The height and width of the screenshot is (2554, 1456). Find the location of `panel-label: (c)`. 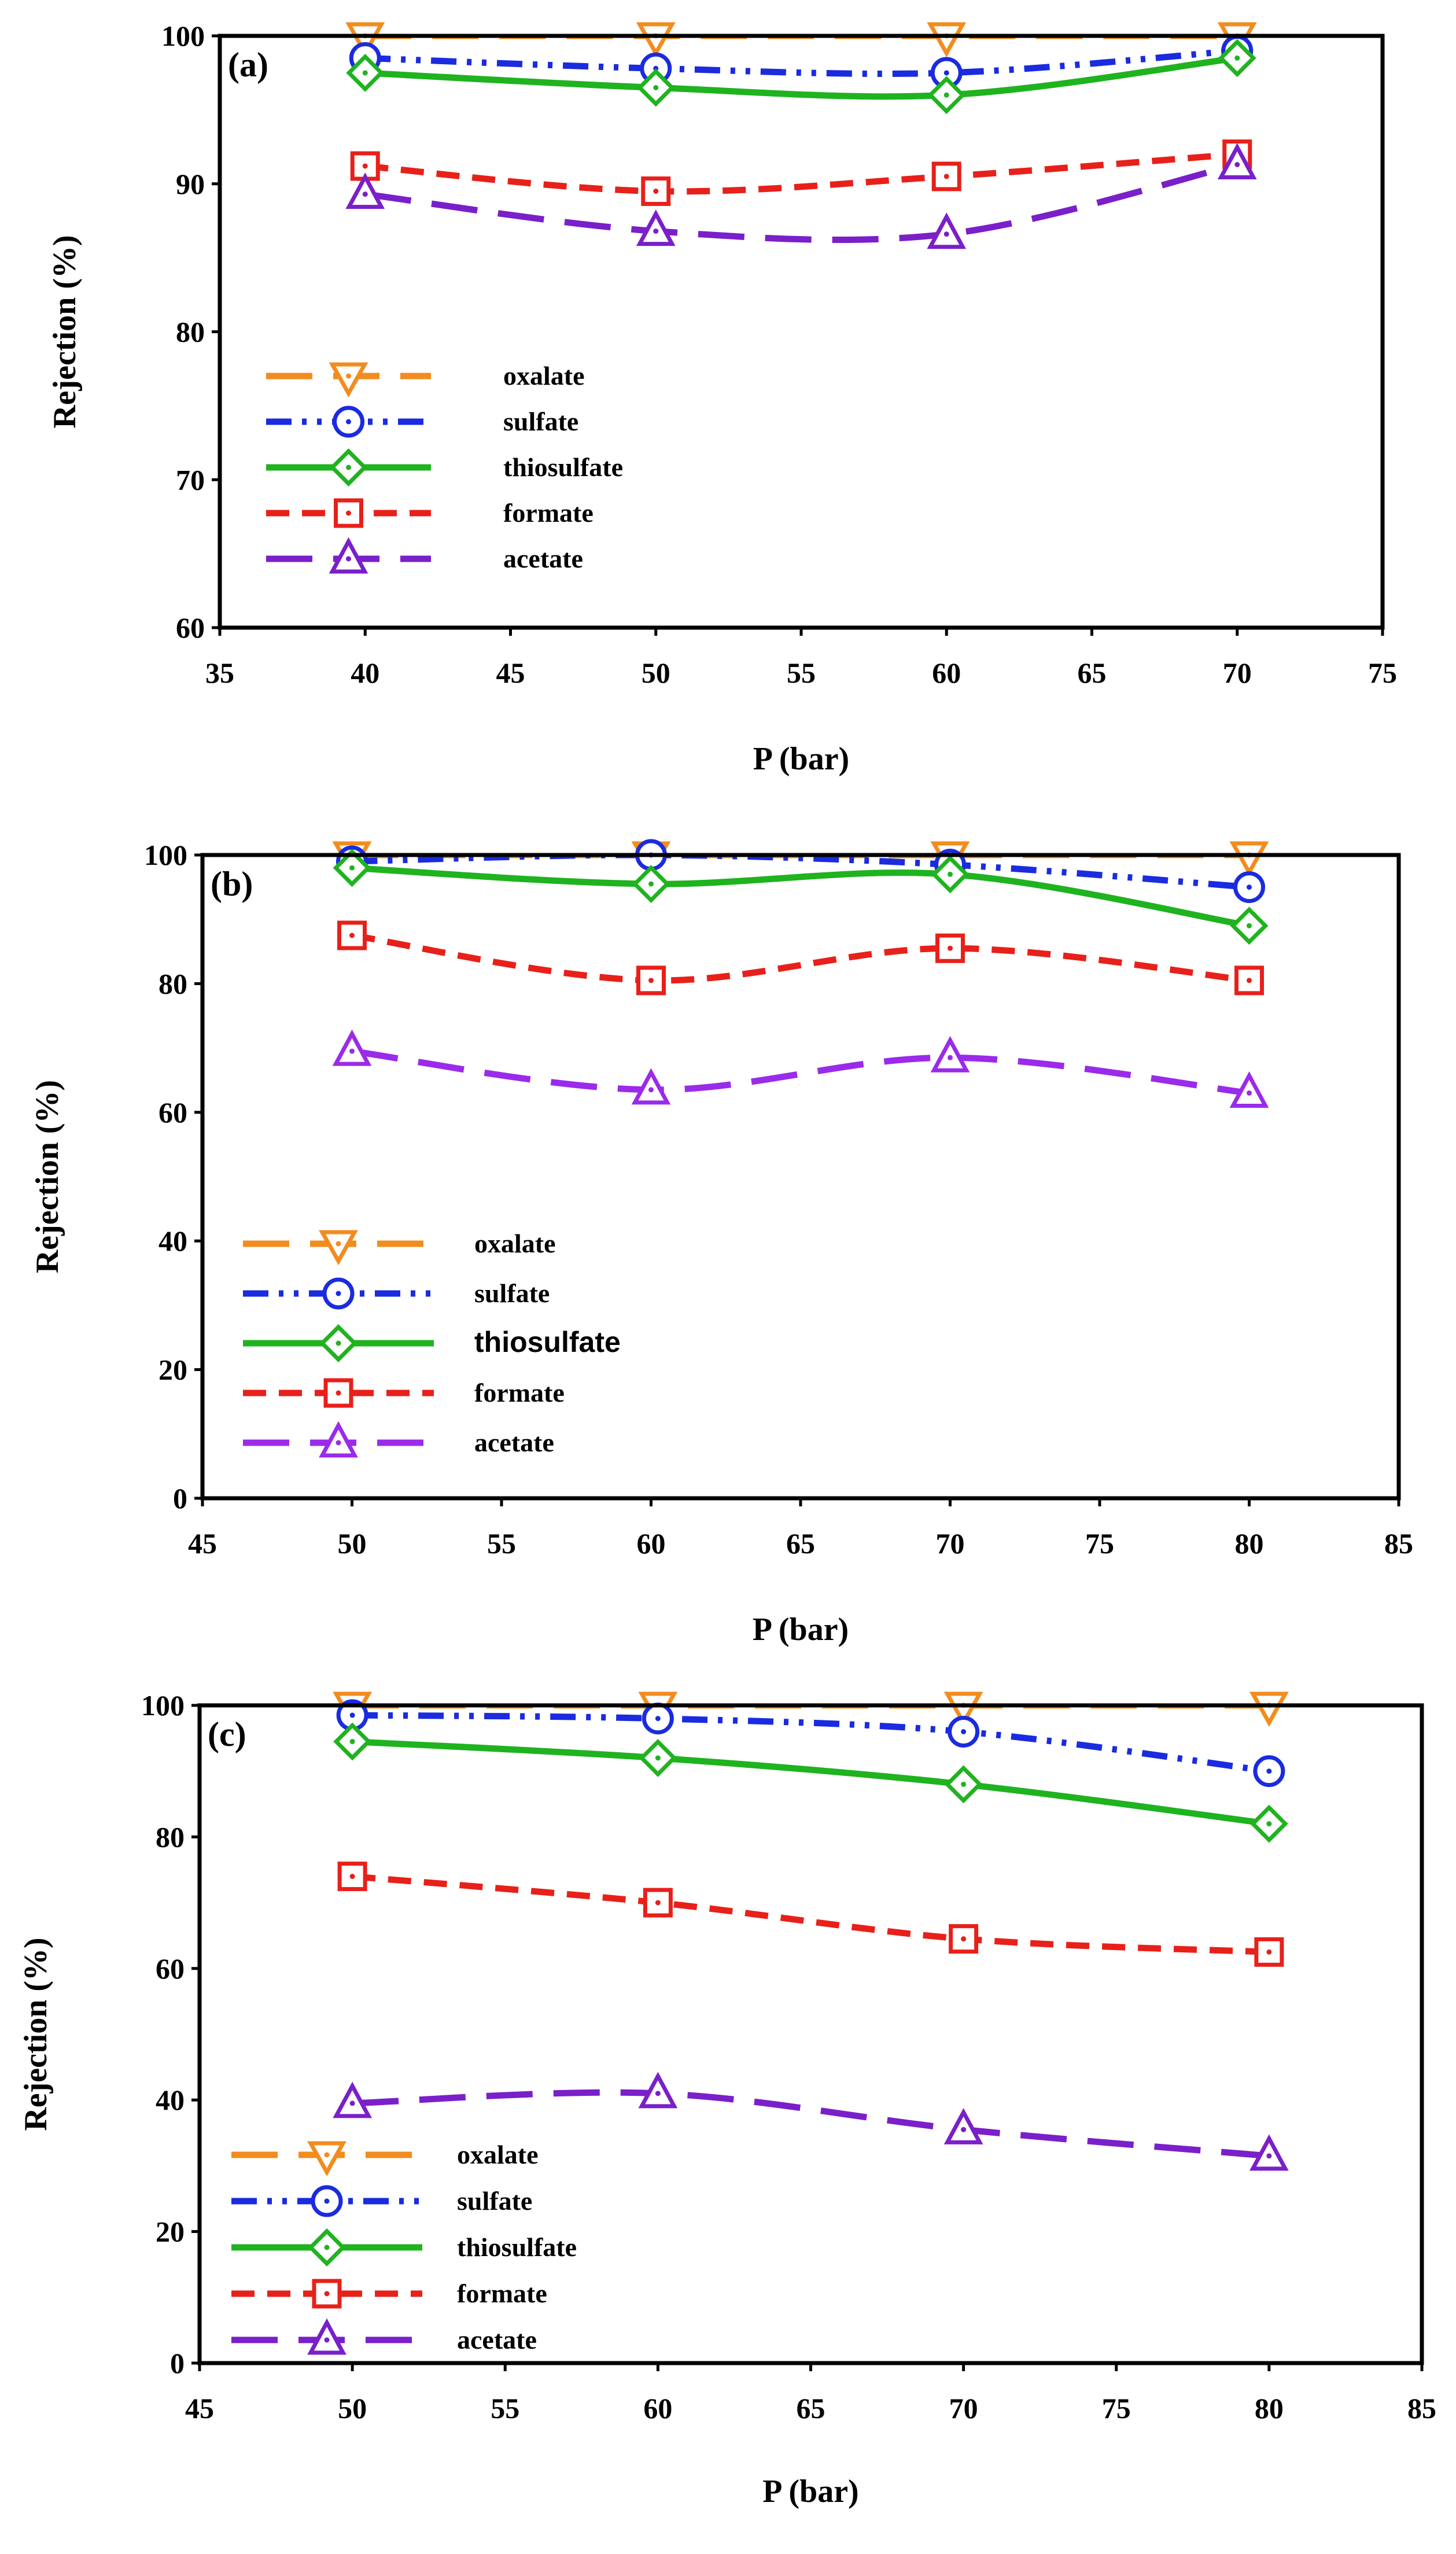

panel-label: (c) is located at coordinates (227, 1734).